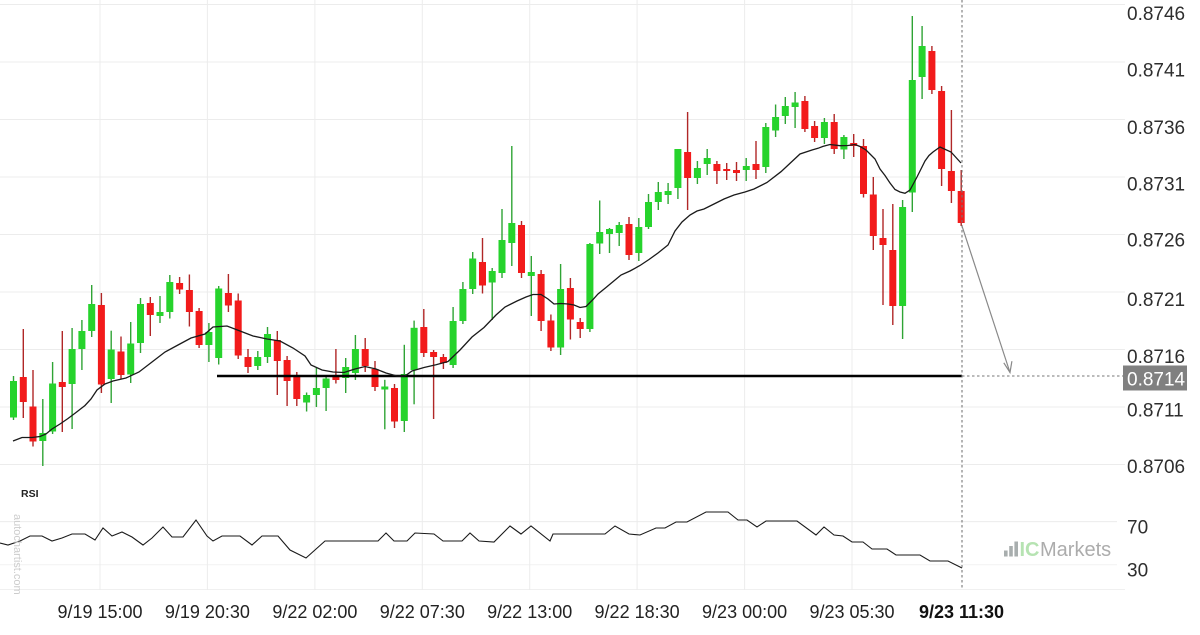 The height and width of the screenshot is (635, 1200). What do you see at coordinates (529, 612) in the screenshot?
I see `svg-text: 9/22 13:00` at bounding box center [529, 612].